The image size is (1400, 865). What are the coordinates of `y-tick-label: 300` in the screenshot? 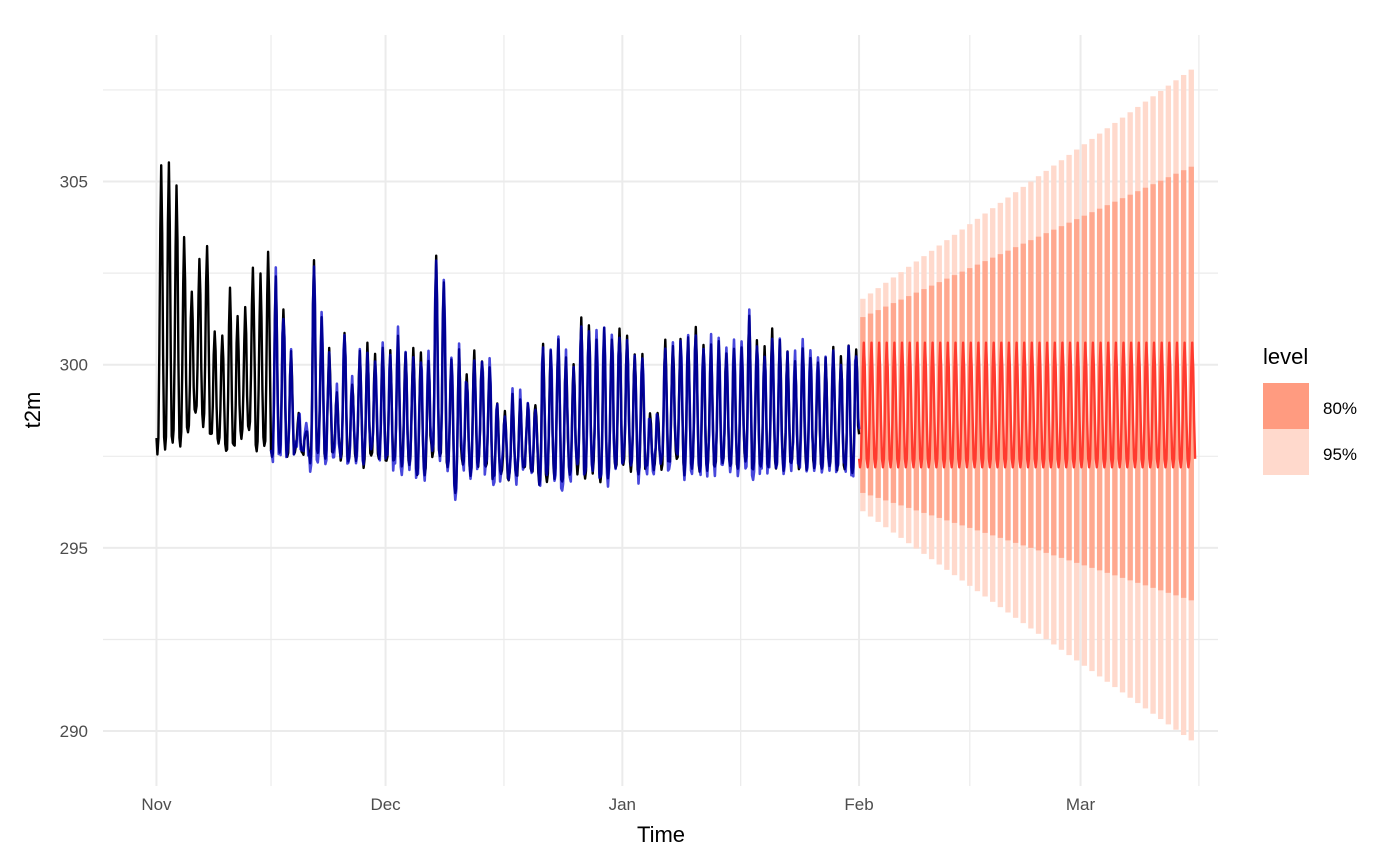 It's located at (74, 365).